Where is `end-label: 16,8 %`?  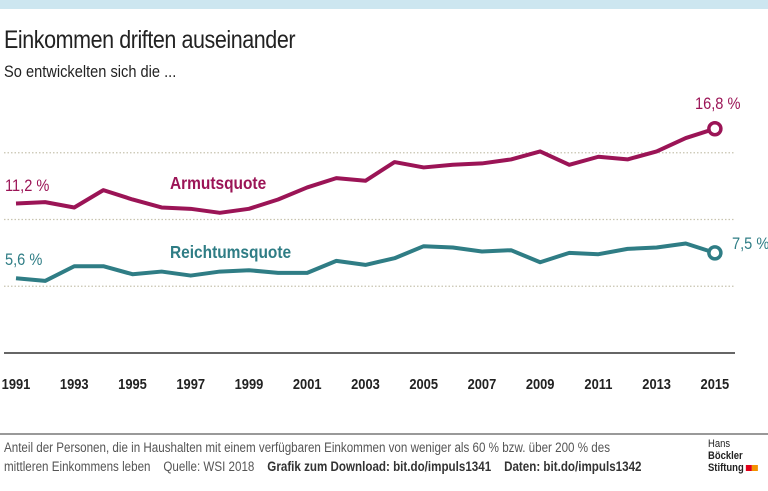
end-label: 16,8 % is located at coordinates (717, 104).